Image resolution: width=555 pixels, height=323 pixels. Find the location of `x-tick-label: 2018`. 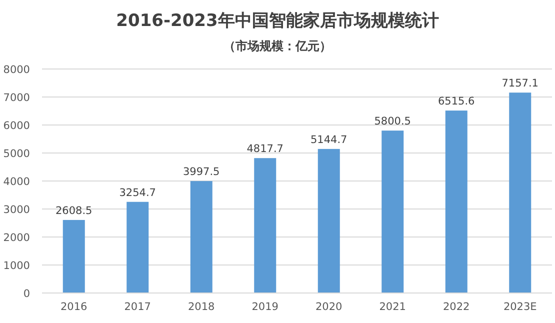

x-tick-label: 2018 is located at coordinates (201, 307).